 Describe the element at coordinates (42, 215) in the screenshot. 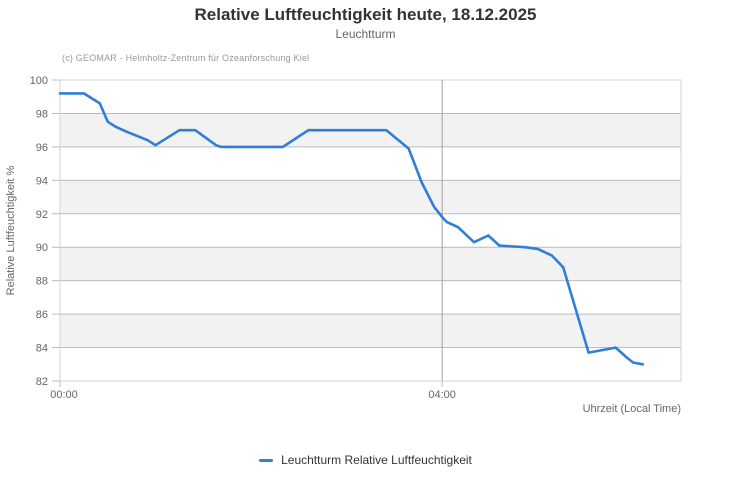

I see `y-tick-label: 92` at that location.